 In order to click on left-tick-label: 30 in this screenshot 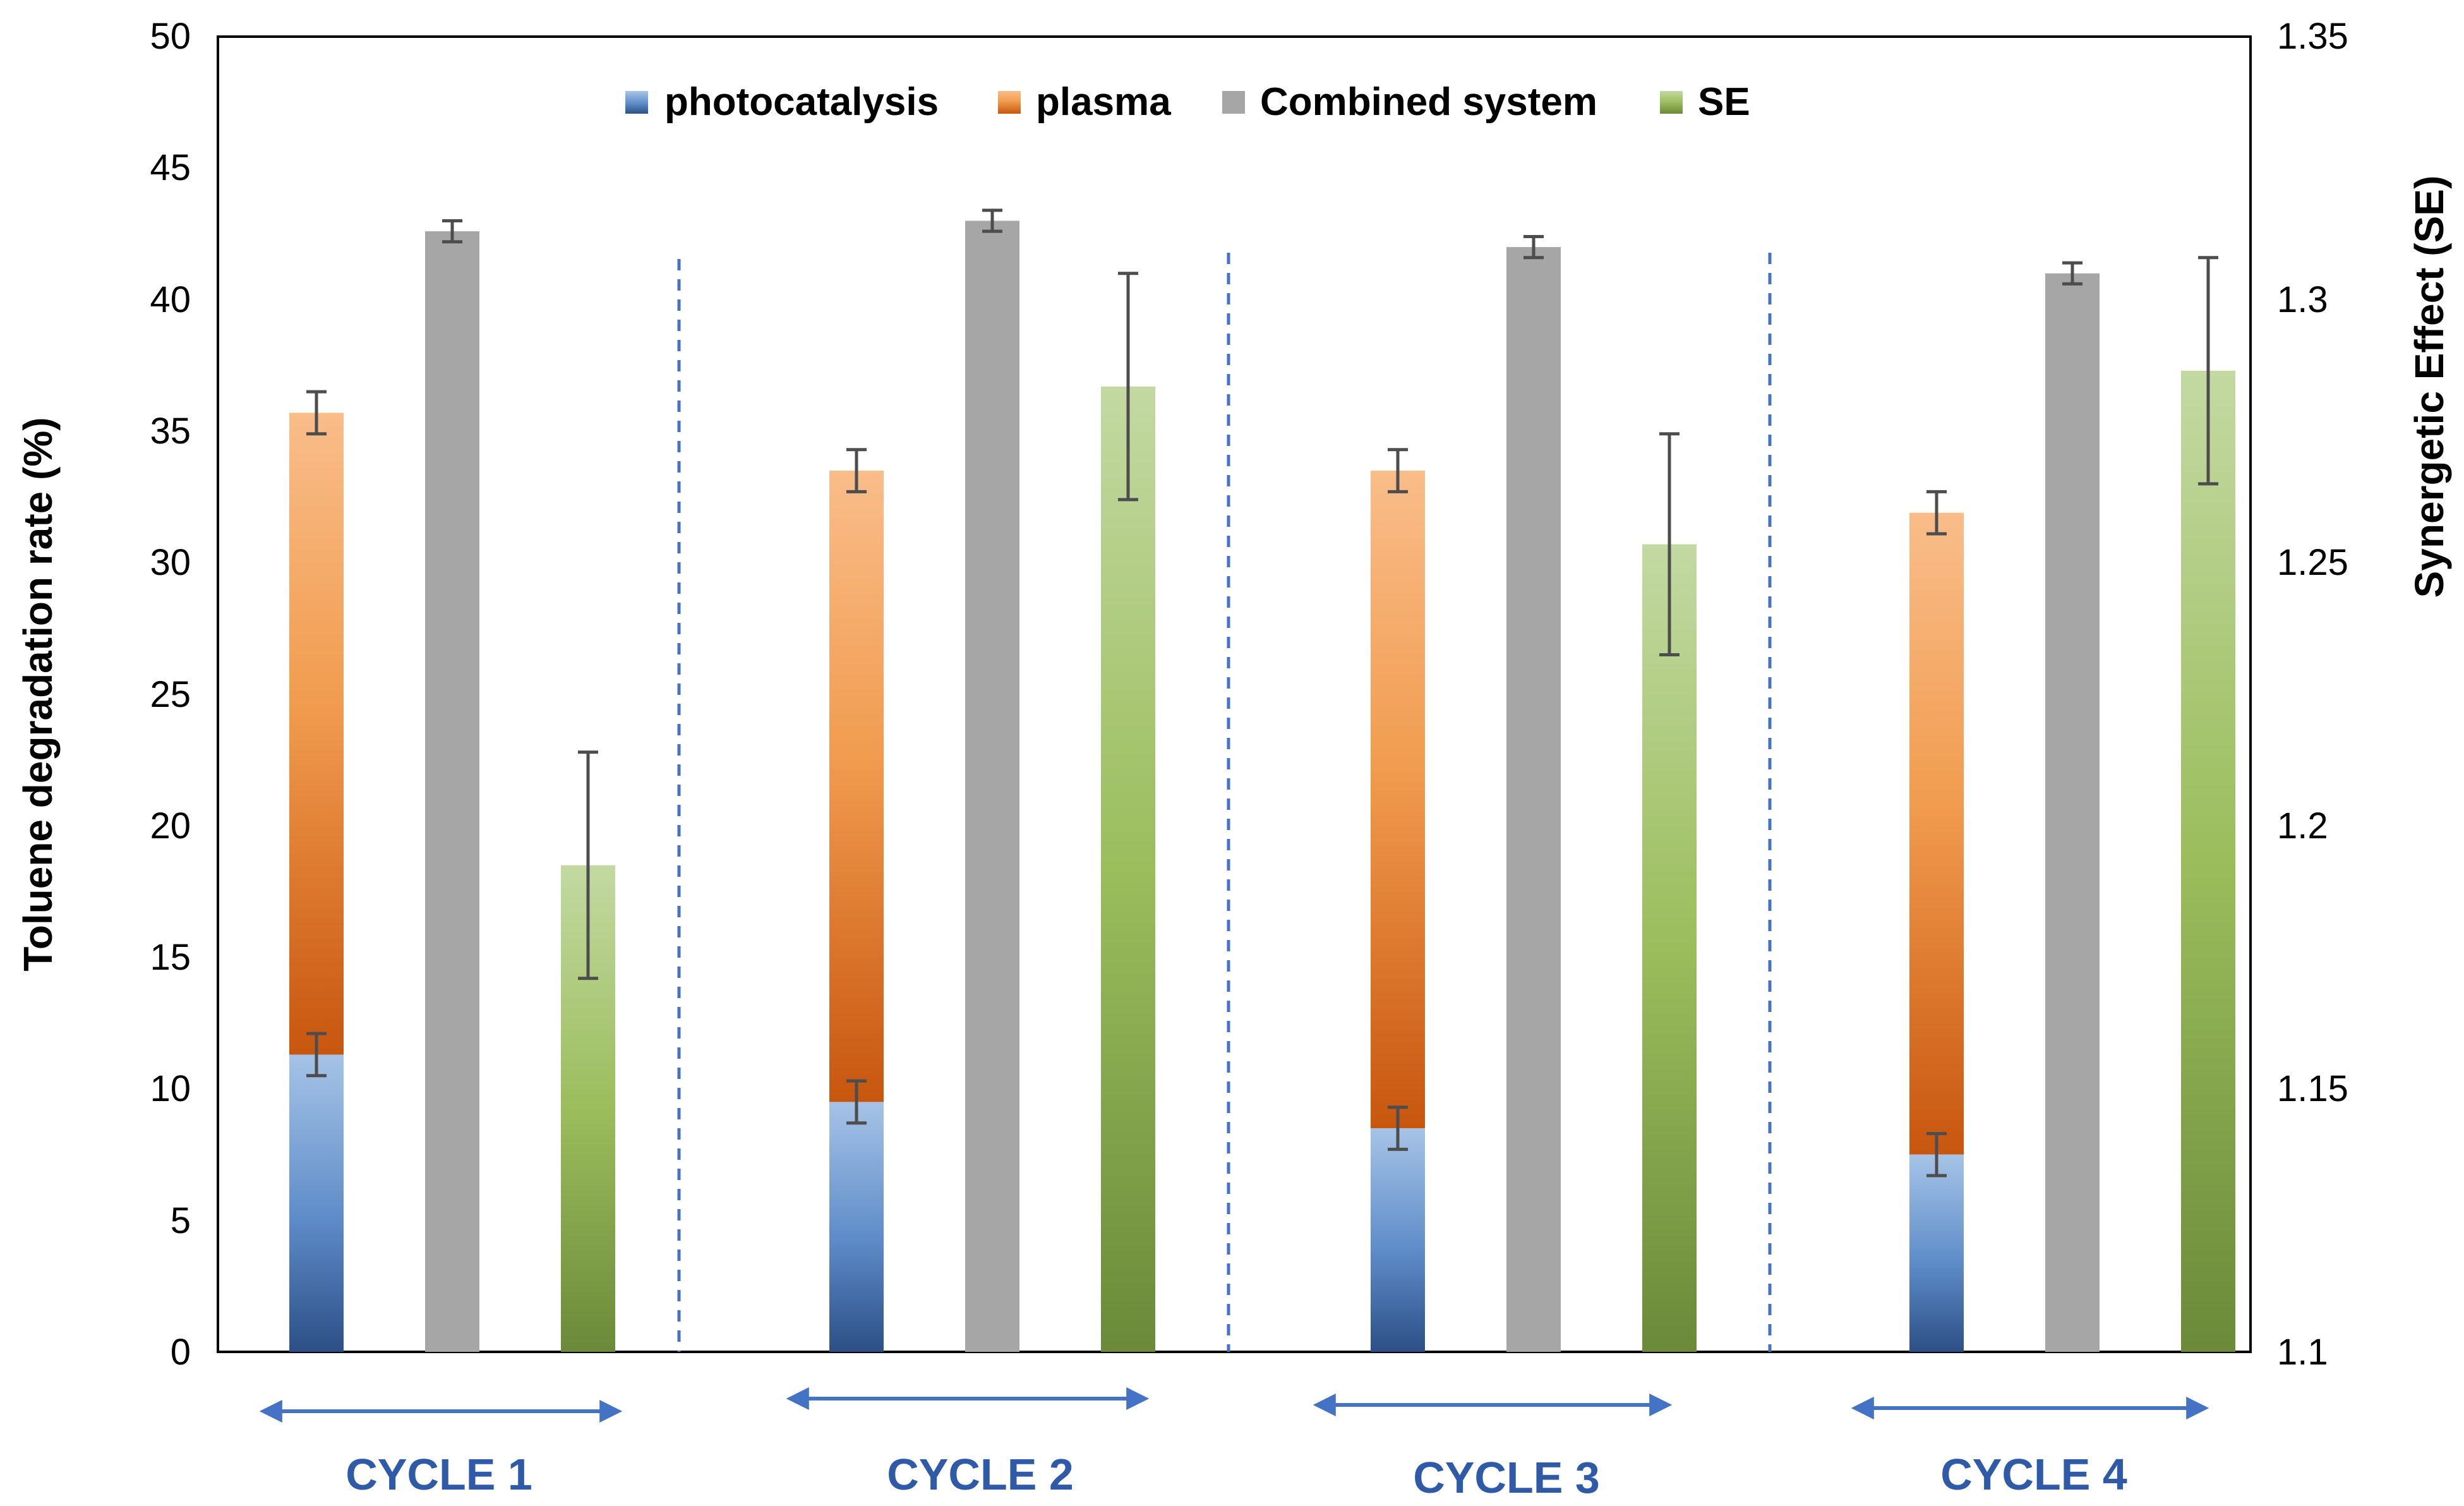, I will do `click(170, 562)`.